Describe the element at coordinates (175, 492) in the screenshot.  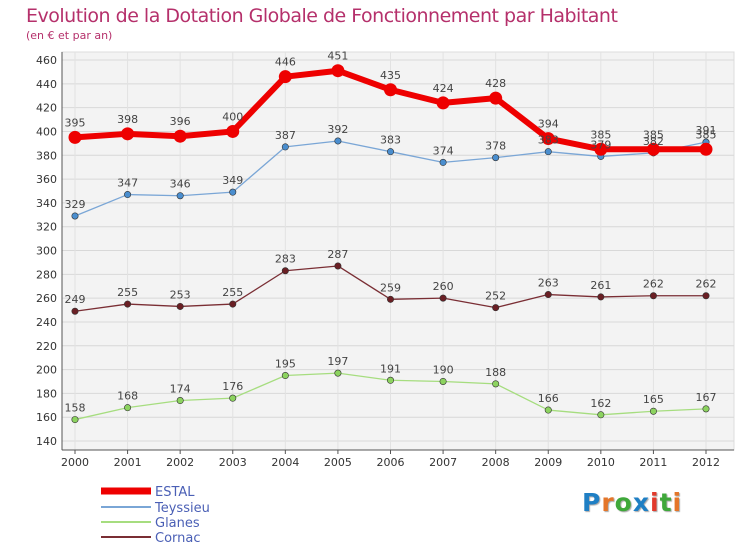
I see `legend-label-estal: ESTAL` at that location.